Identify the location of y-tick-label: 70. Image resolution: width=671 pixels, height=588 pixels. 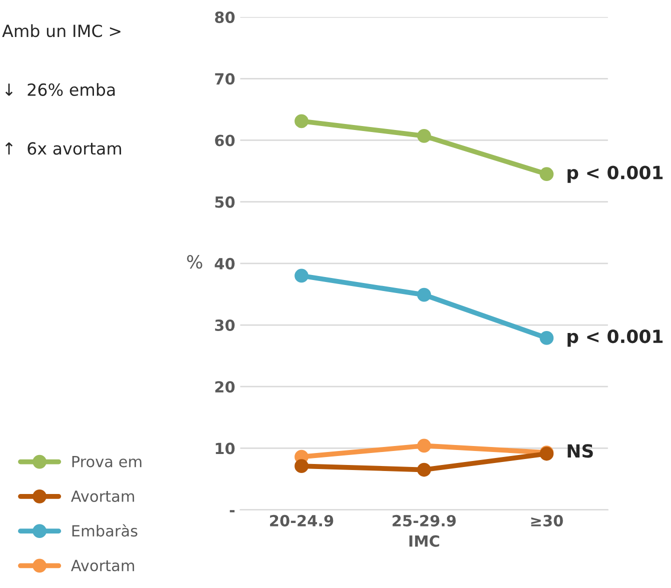
(225, 79).